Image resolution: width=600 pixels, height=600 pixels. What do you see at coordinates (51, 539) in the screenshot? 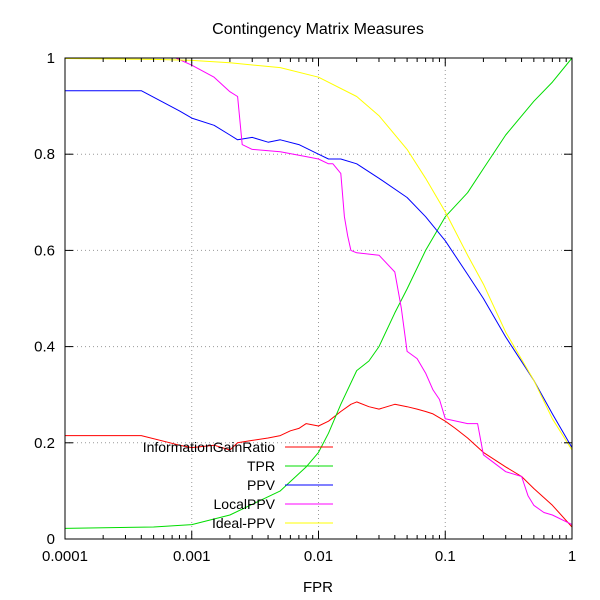
I see `y-tick-label: 0` at bounding box center [51, 539].